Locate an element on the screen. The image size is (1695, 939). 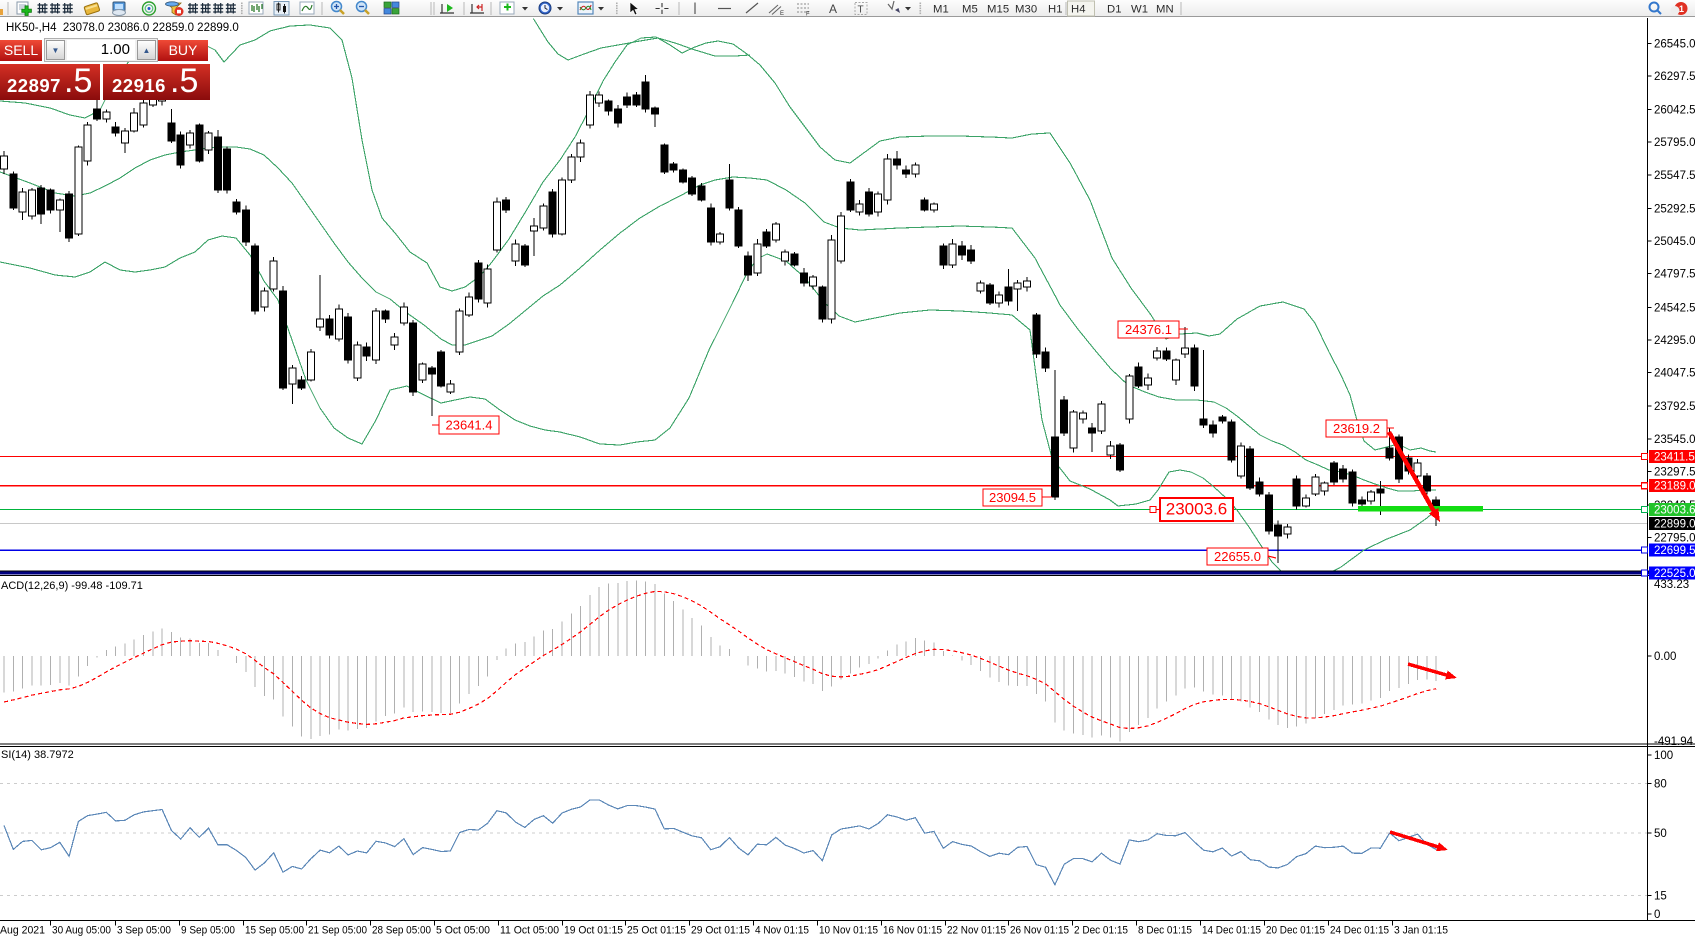
svg-text: 25045.0 is located at coordinates (1674, 242).